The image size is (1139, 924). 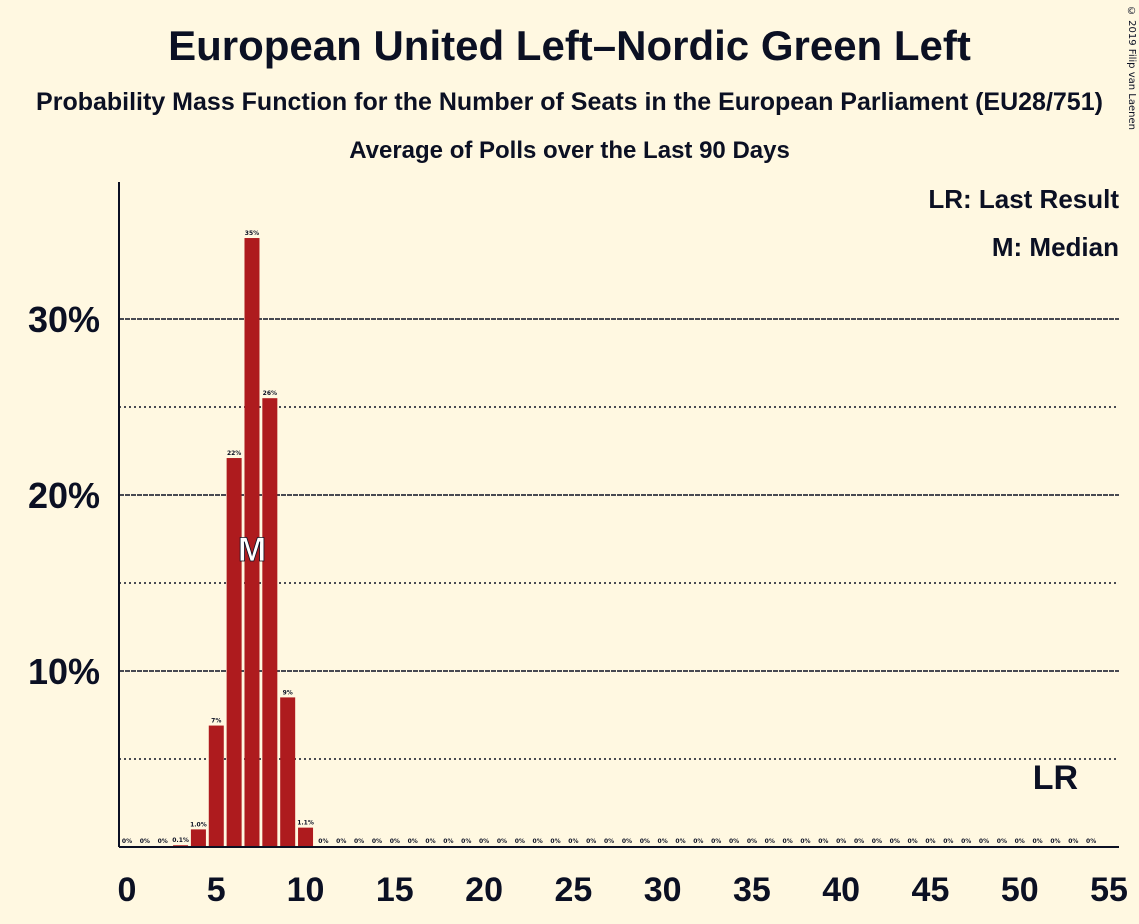 I want to click on y-tick-label: 30%, so click(x=64, y=319).